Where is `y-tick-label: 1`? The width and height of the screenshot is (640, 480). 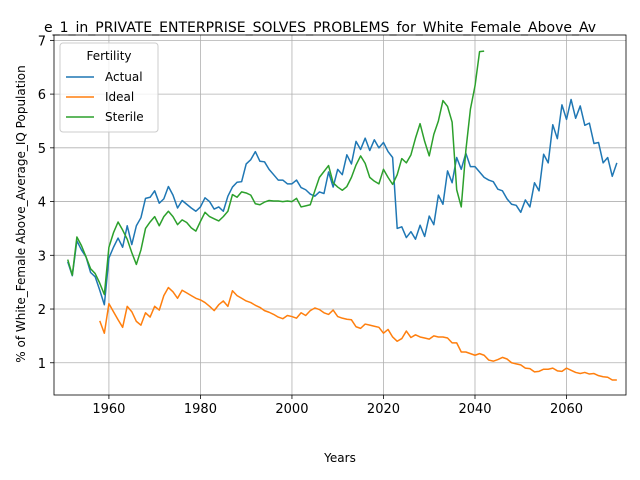
y-tick-label: 1 is located at coordinates (42, 364).